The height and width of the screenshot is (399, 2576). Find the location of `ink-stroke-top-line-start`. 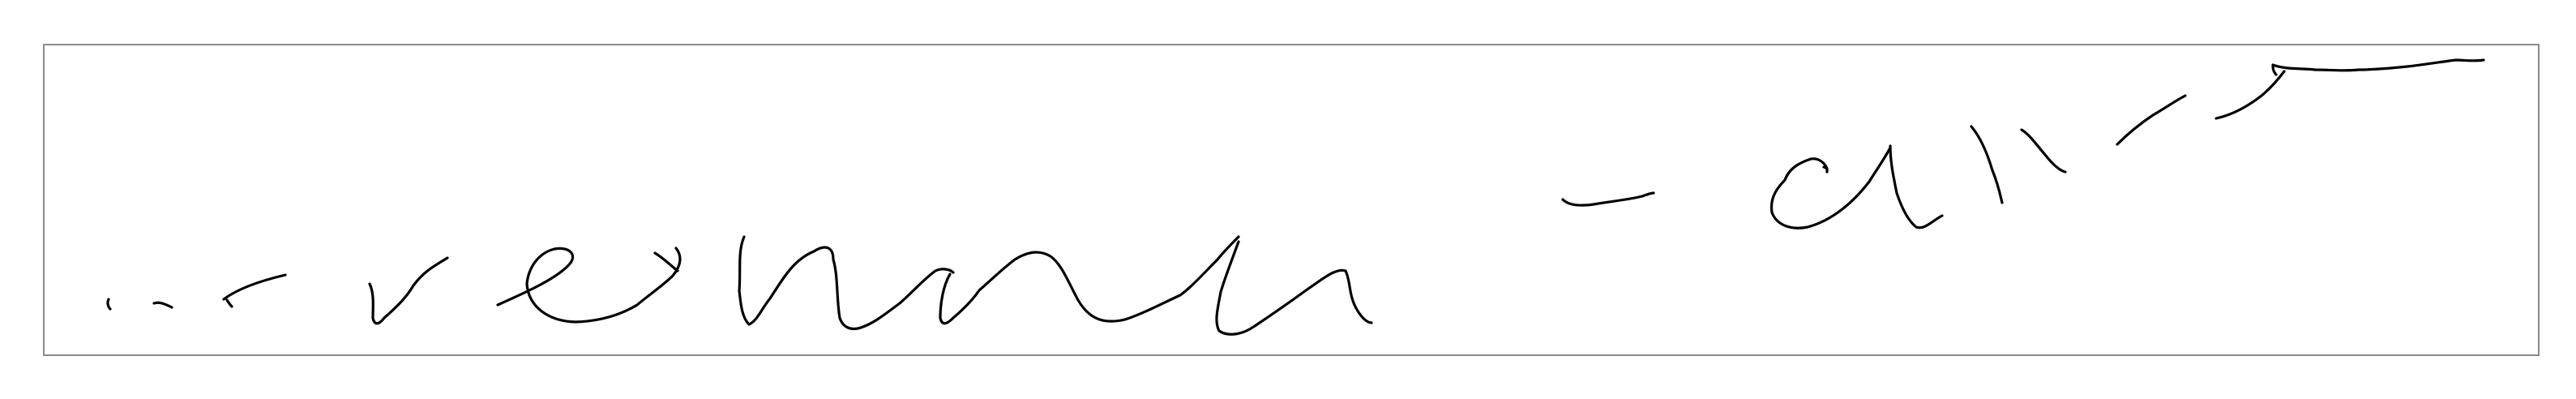

ink-stroke-top-line-start is located at coordinates (2274, 70).